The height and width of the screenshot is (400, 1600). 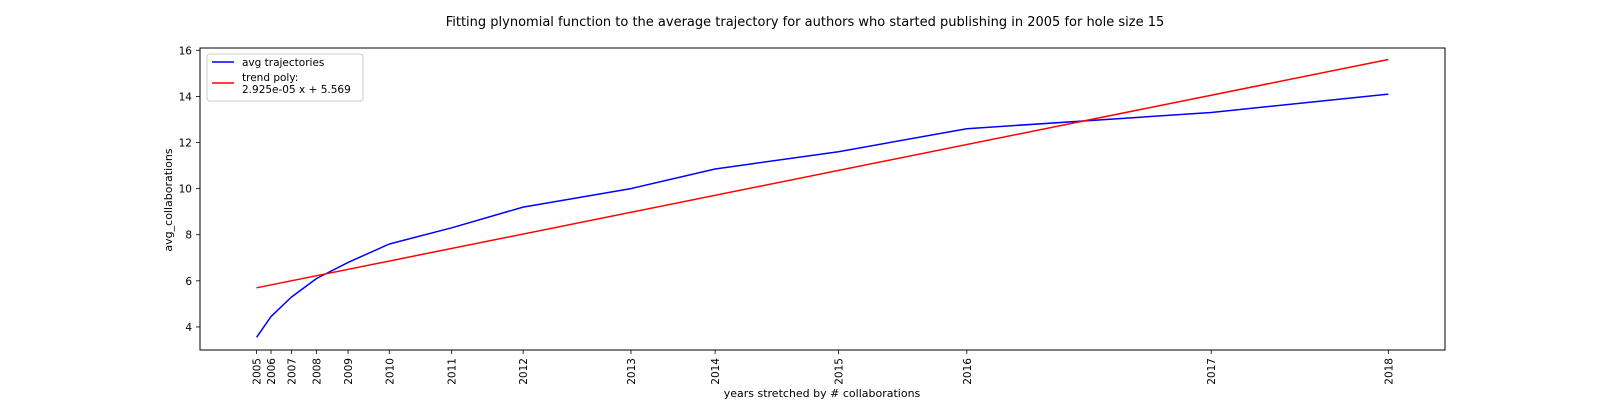 I want to click on x-tick-label: 2018, so click(x=1389, y=371).